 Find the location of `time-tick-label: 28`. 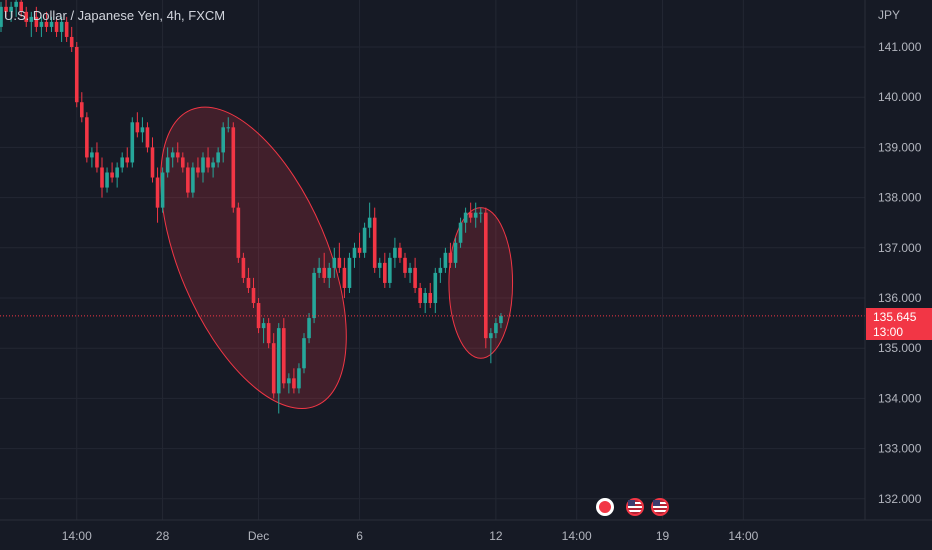

time-tick-label: 28 is located at coordinates (163, 536).